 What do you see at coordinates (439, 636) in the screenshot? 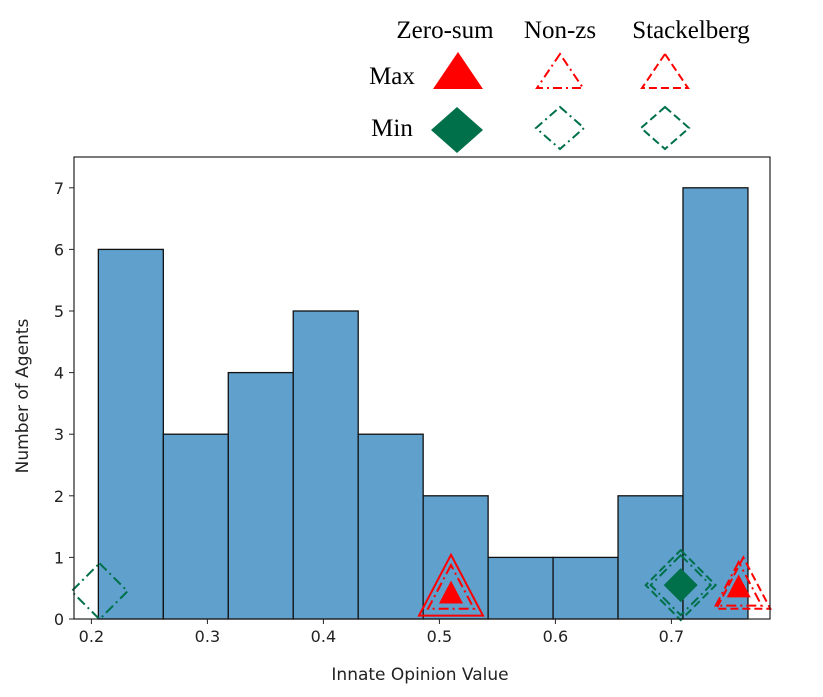
I see `x-tick-label: 0.5` at bounding box center [439, 636].